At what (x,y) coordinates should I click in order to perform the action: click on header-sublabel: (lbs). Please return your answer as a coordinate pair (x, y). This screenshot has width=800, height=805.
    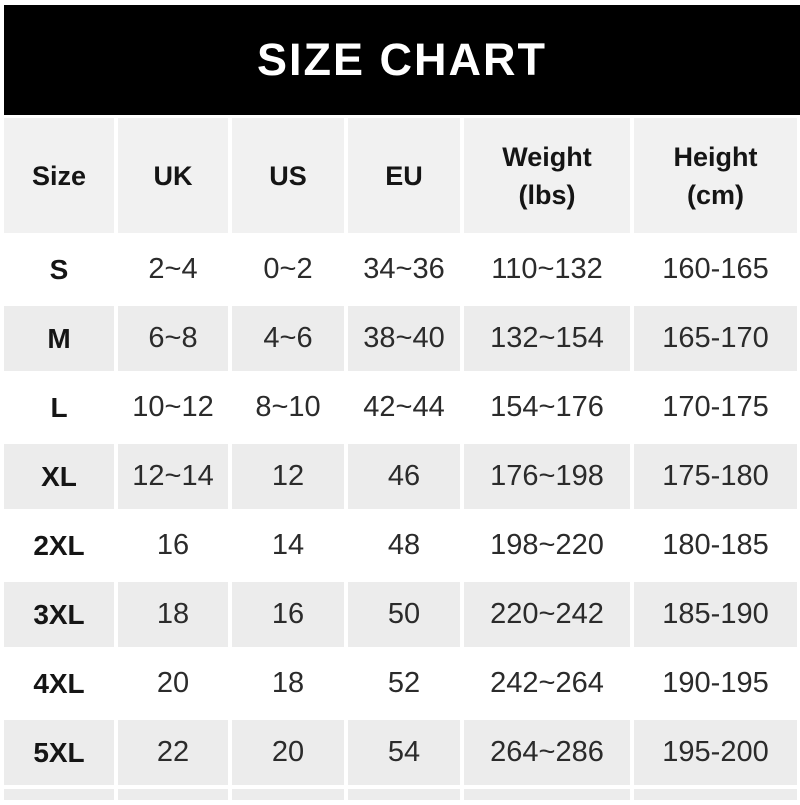
    Looking at the image, I should click on (547, 194).